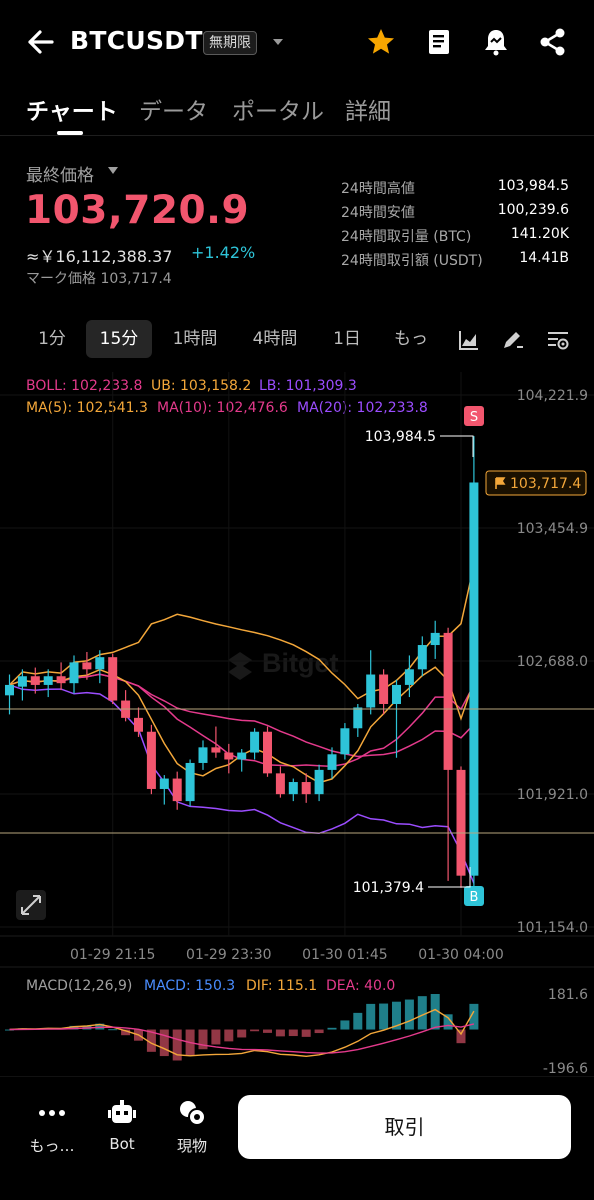 This screenshot has height=1200, width=594. Describe the element at coordinates (544, 258) in the screenshot. I see `stat-value-turnover: 14.41B` at that location.